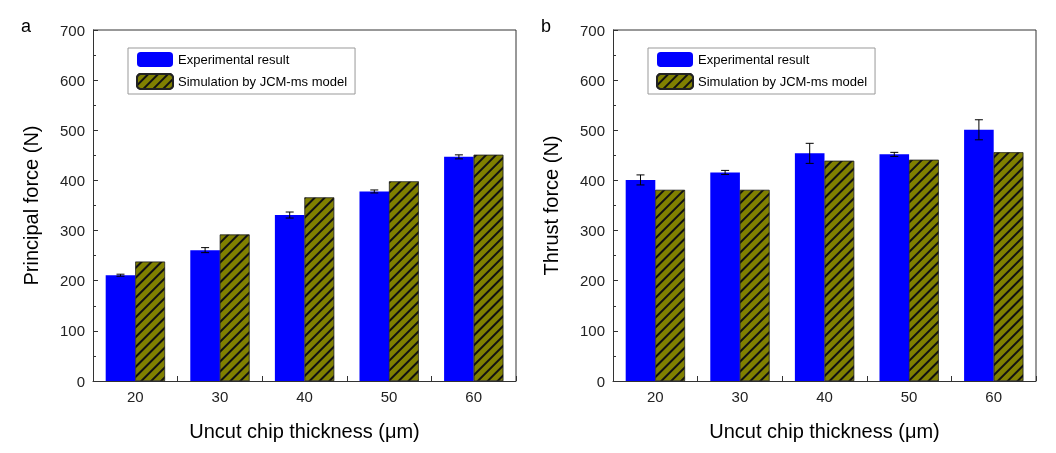 Image resolution: width=1056 pixels, height=453 pixels. Describe the element at coordinates (551, 205) in the screenshot. I see `y-axis-title: Thrust force (N)` at that location.